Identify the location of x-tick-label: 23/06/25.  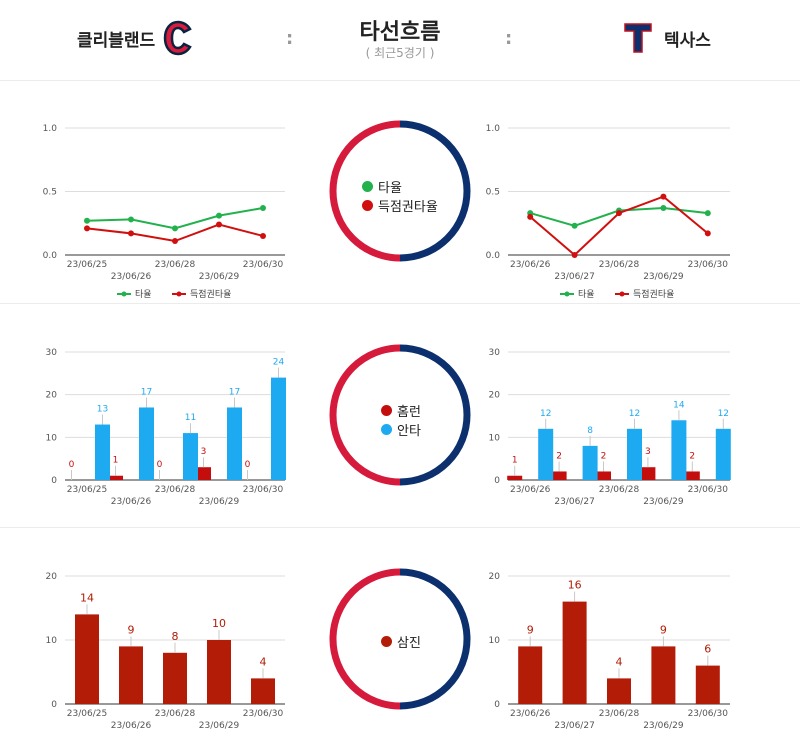
(87, 265).